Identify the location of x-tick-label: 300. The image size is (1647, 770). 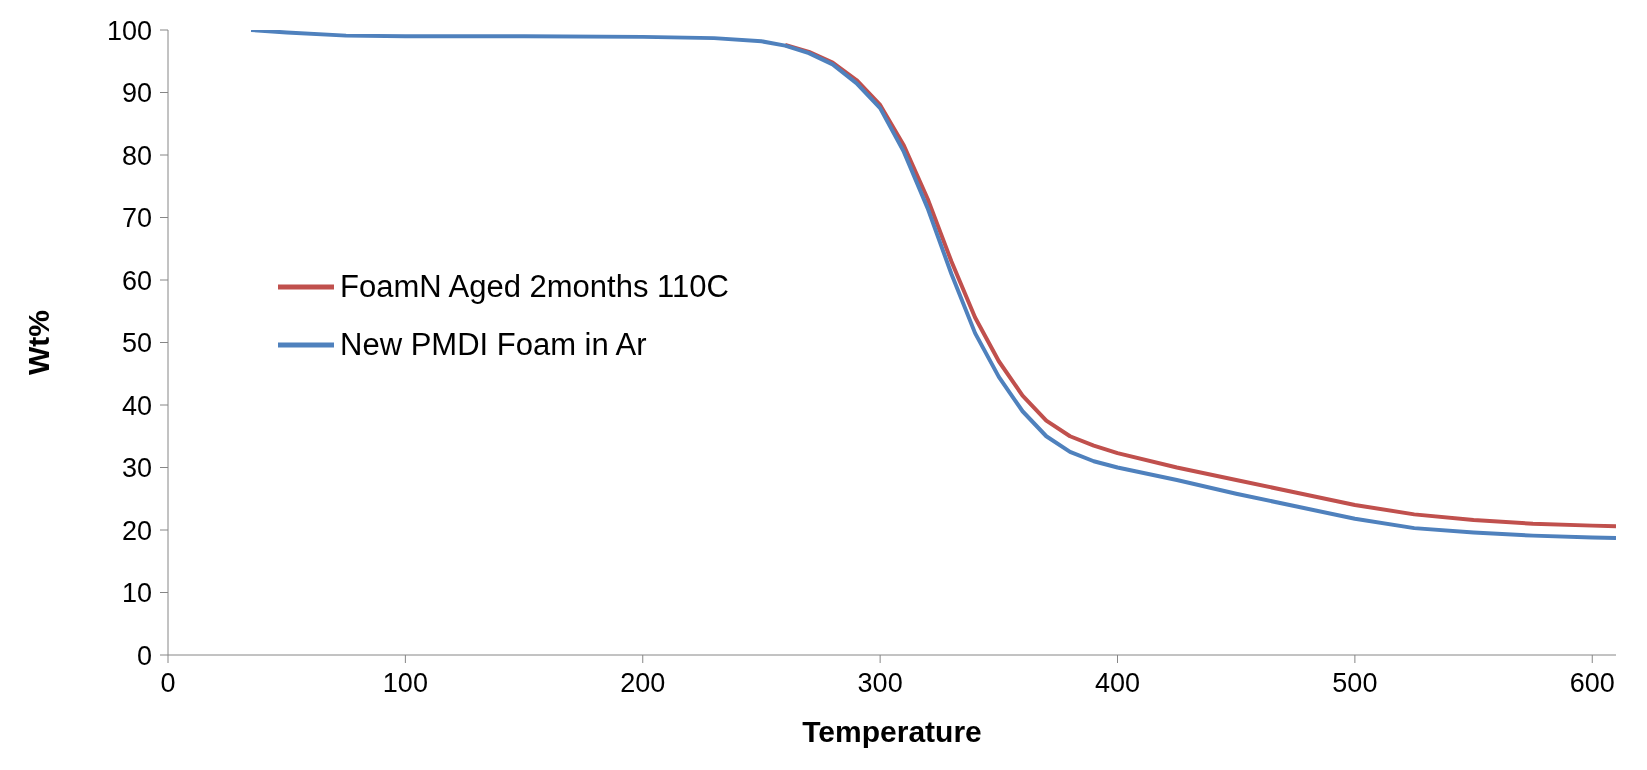
(880, 683).